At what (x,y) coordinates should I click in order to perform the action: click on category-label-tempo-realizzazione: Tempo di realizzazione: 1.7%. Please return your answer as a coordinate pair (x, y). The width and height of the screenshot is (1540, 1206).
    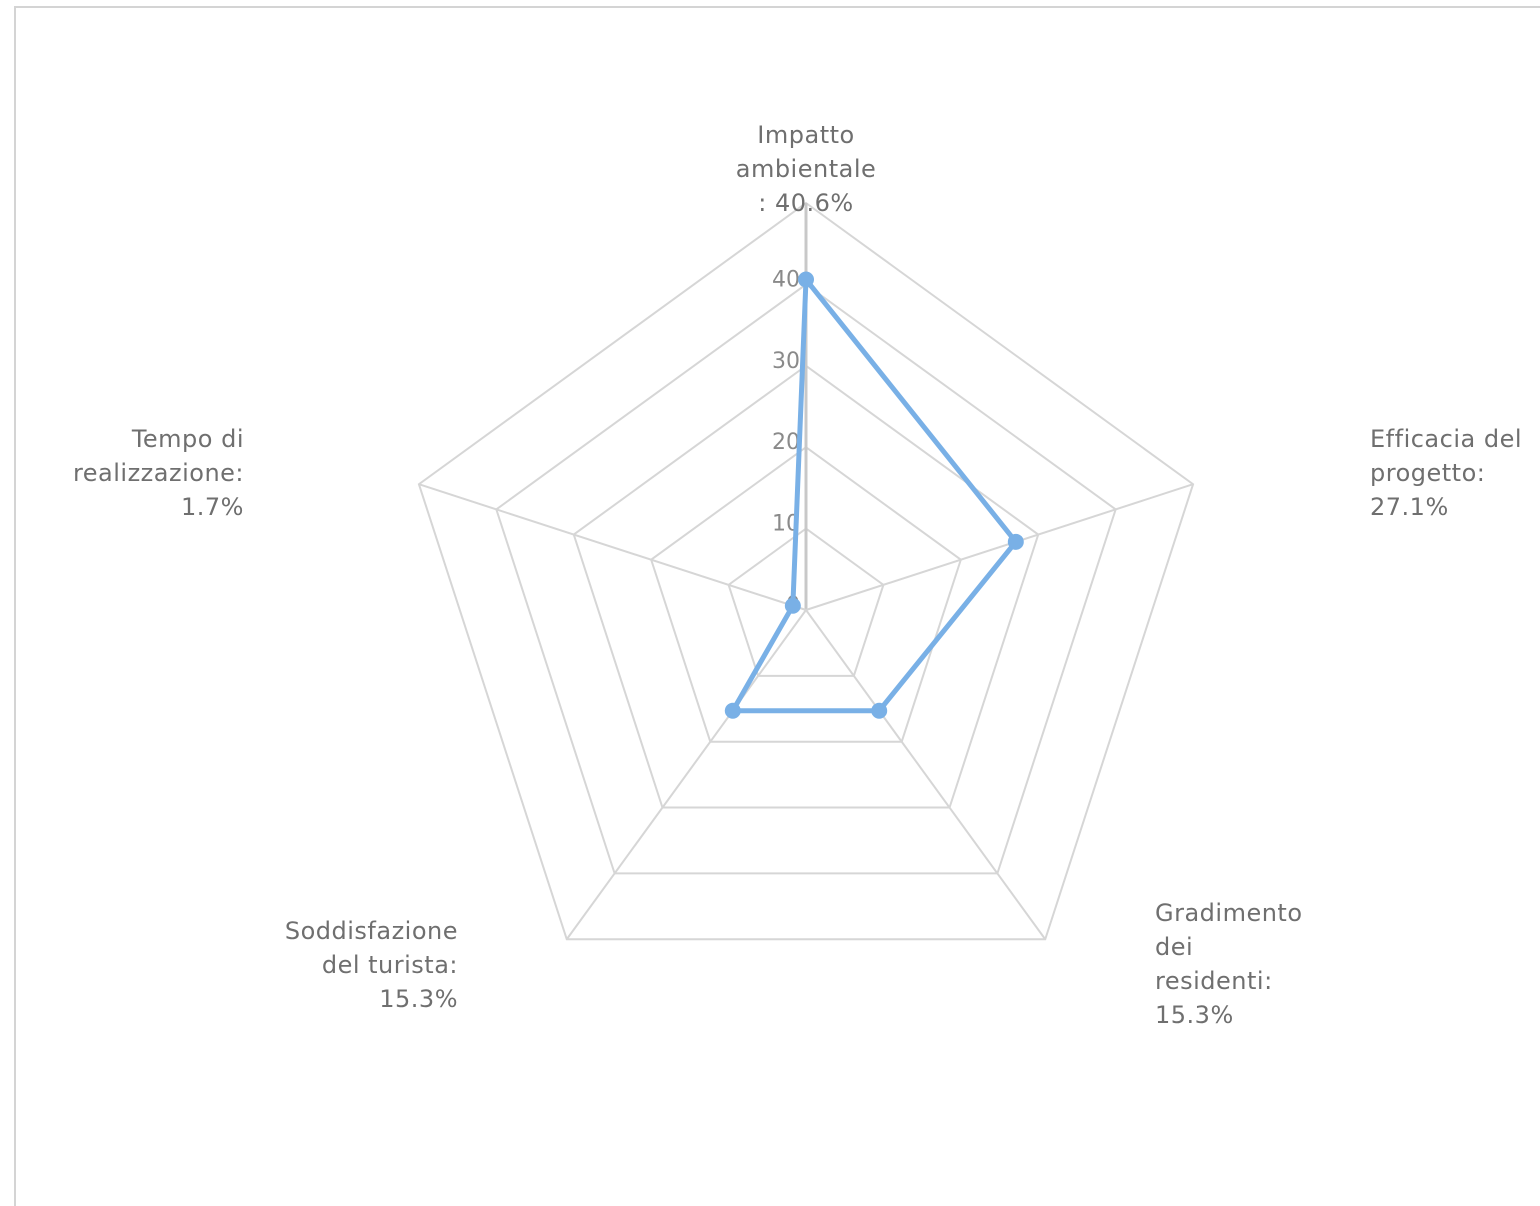
    Looking at the image, I should click on (158, 473).